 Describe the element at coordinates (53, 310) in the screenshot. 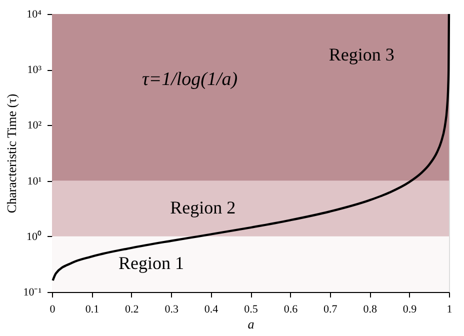

I see `x-tick-label: 0` at that location.